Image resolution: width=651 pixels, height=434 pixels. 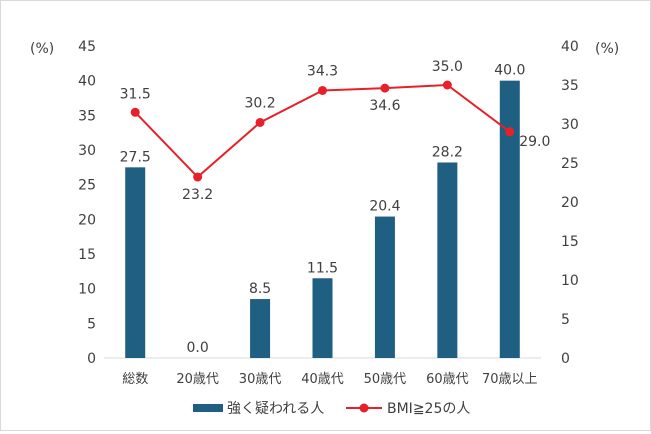 What do you see at coordinates (87, 82) in the screenshot?
I see `left-tick-label: 40` at bounding box center [87, 82].